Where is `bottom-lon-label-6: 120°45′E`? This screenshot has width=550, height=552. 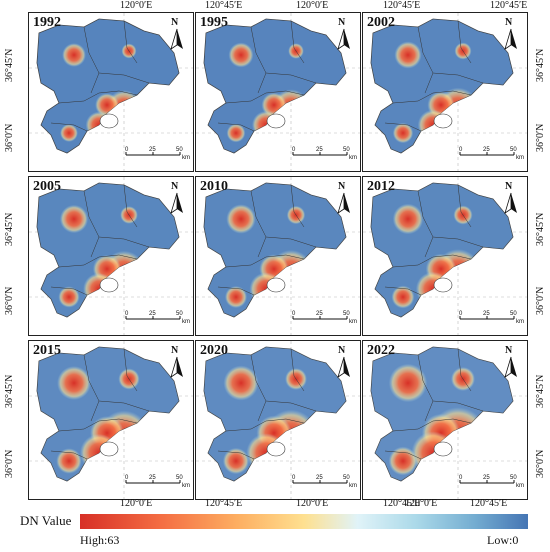 bottom-lon-label-6: 120°45′E is located at coordinates (489, 503).